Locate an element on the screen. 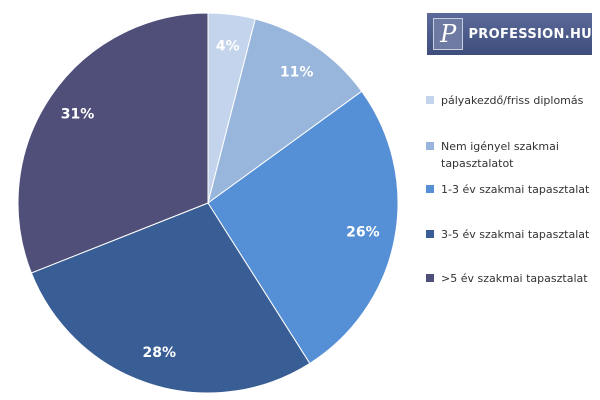 This screenshot has width=600, height=400. legend-item: Nem igényel szakmai tapasztalatot is located at coordinates (508, 155).